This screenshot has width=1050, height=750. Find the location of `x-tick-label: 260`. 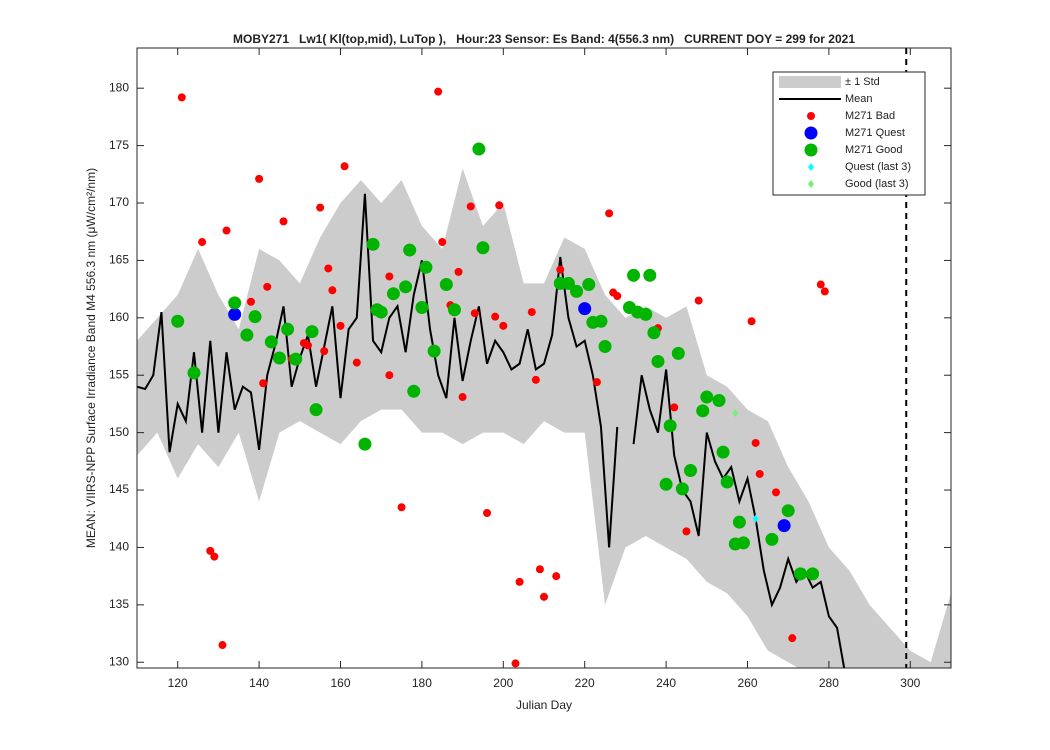

x-tick-label: 260 is located at coordinates (747, 683).